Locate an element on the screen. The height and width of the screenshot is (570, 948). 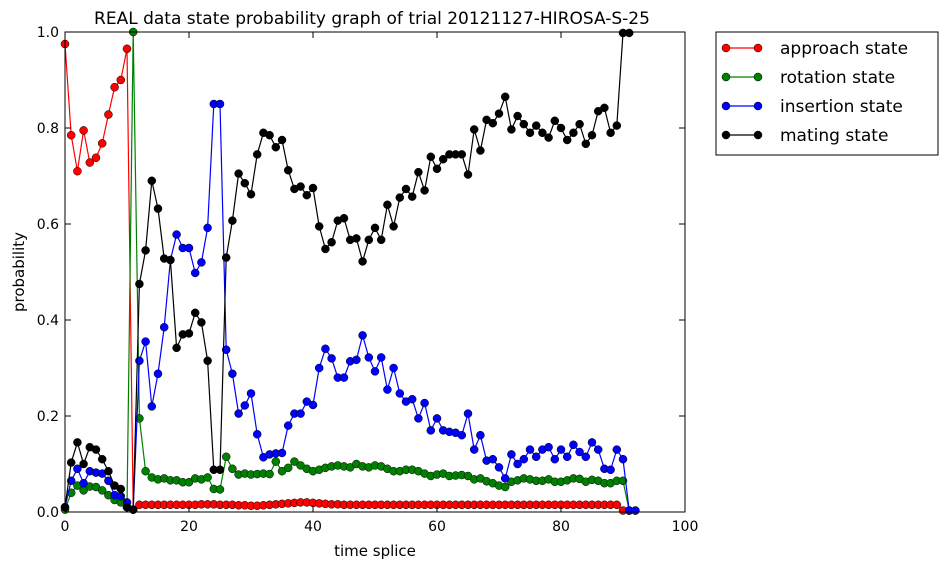
y-tick-label: 0.6 is located at coordinates (48, 225).